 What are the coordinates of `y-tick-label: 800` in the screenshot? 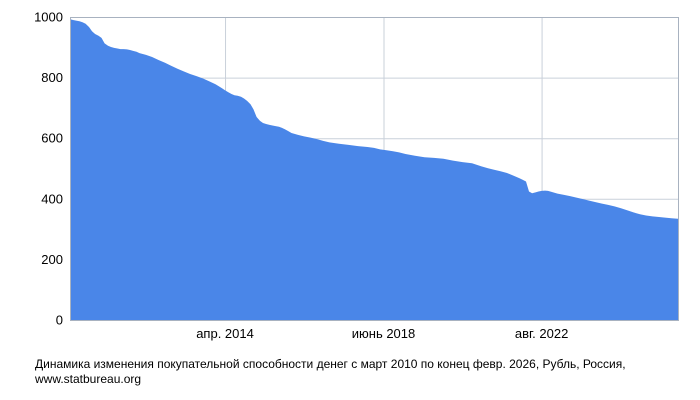 It's located at (52, 77).